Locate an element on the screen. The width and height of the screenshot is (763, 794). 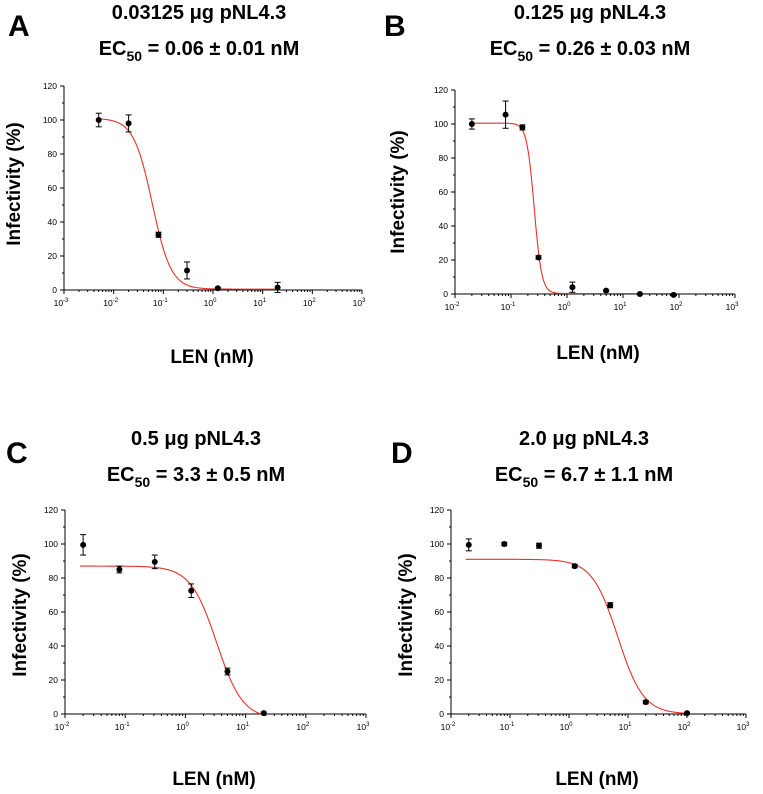
panel-d-ec50: EC50 = 6.7 ± 1.1 nM is located at coordinates (584, 477).